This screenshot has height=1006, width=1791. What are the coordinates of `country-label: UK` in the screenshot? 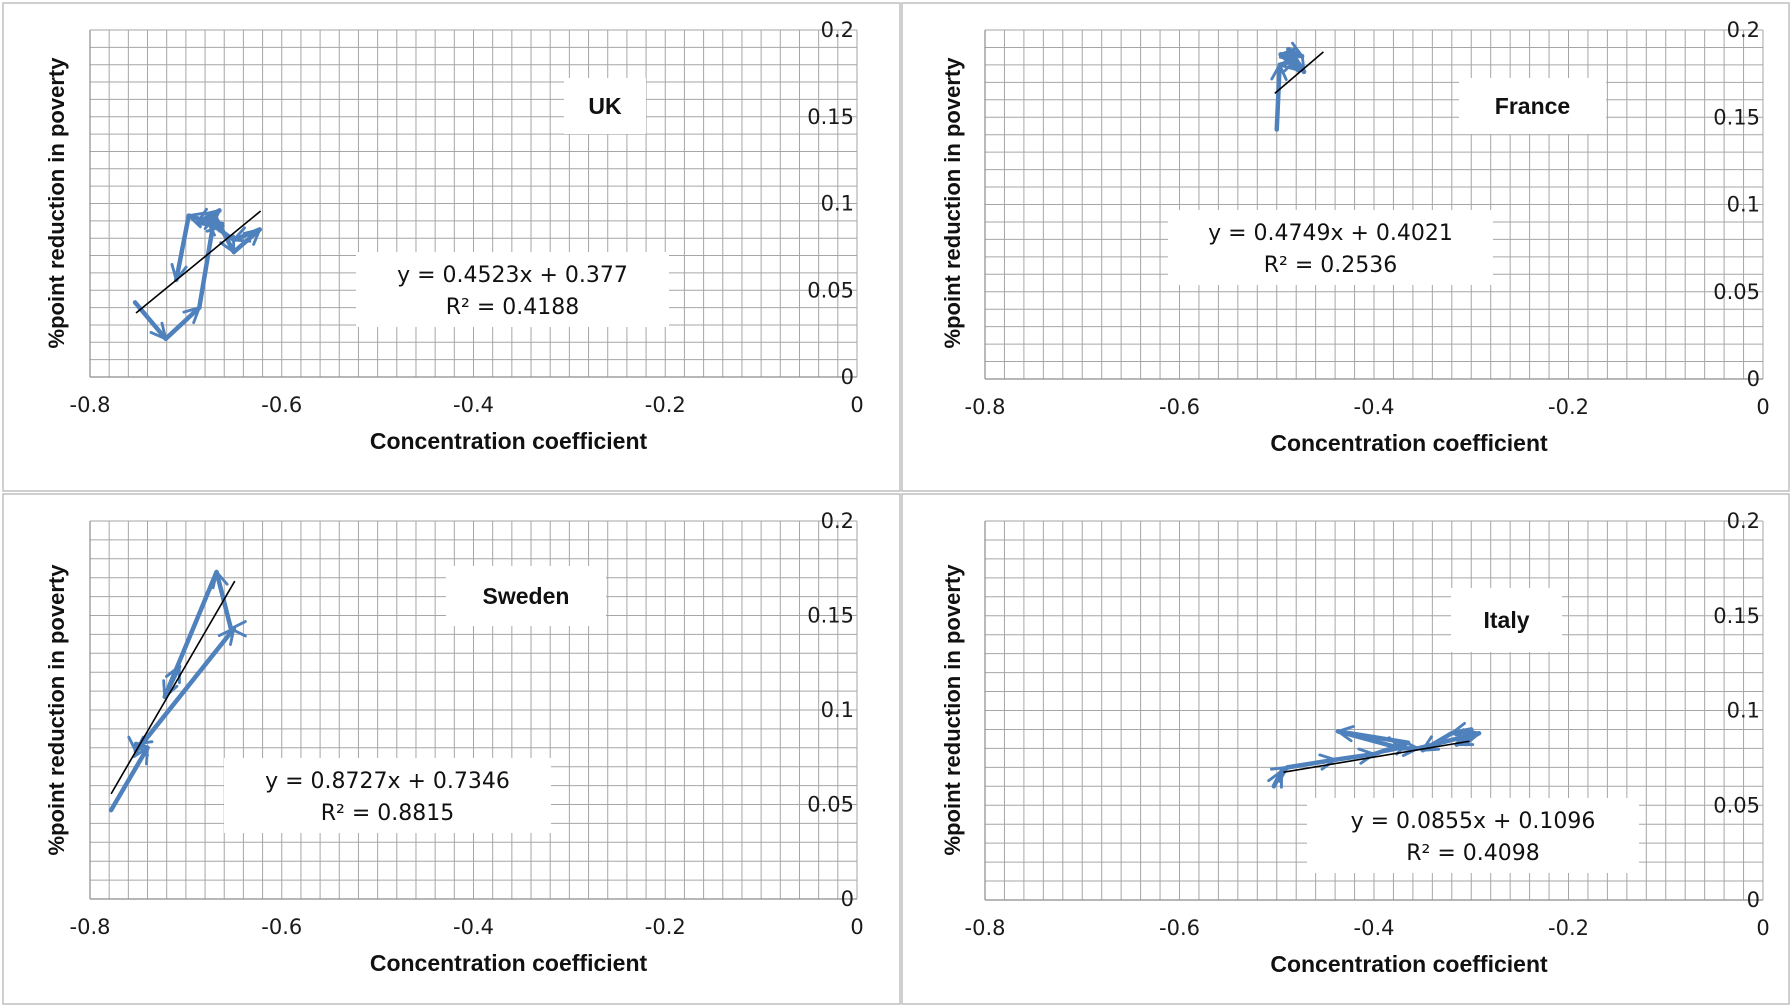 It's located at (605, 106).